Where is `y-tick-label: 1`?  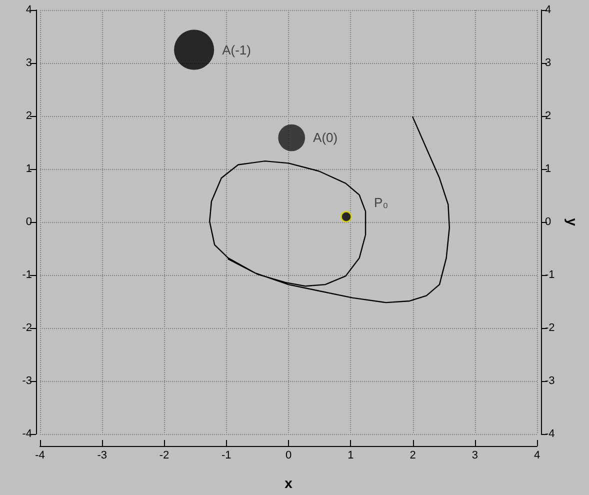 y-tick-label: 1 is located at coordinates (29, 169).